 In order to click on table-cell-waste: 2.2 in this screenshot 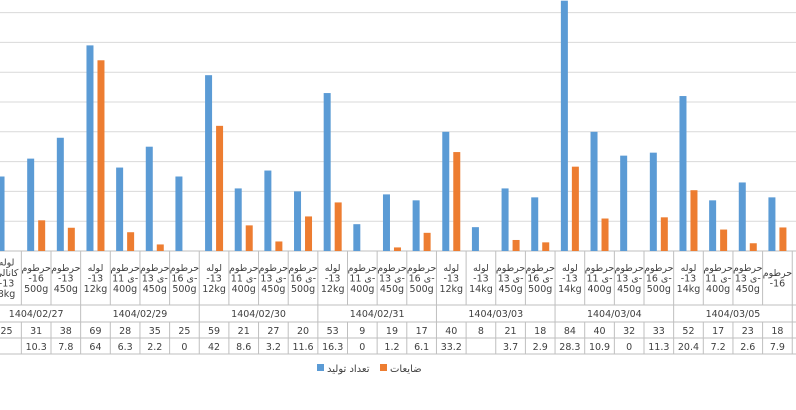, I will do `click(154, 347)`.